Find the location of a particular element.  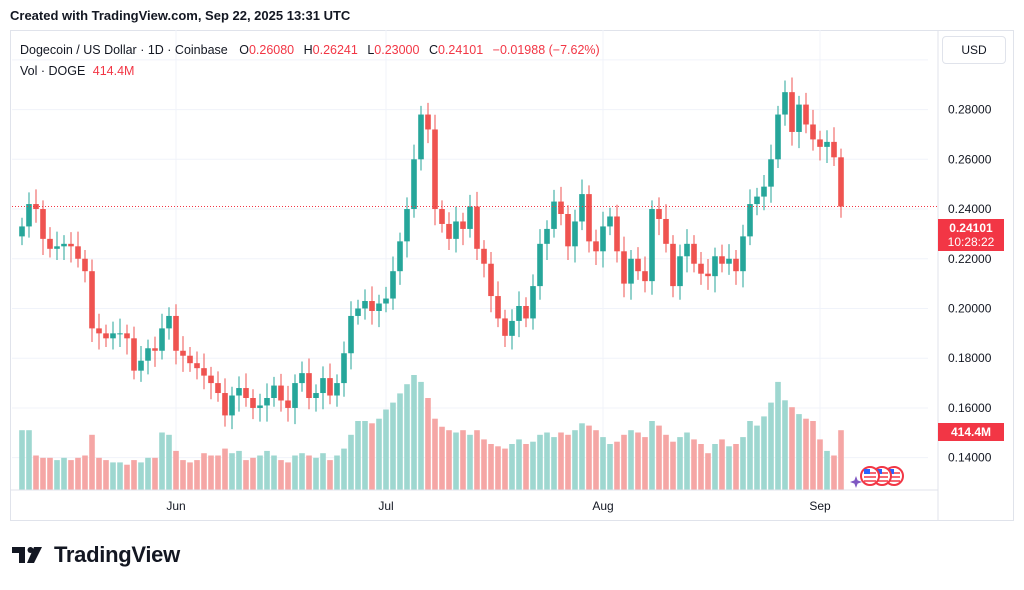

y-tick-label: 0.22000 is located at coordinates (970, 259).